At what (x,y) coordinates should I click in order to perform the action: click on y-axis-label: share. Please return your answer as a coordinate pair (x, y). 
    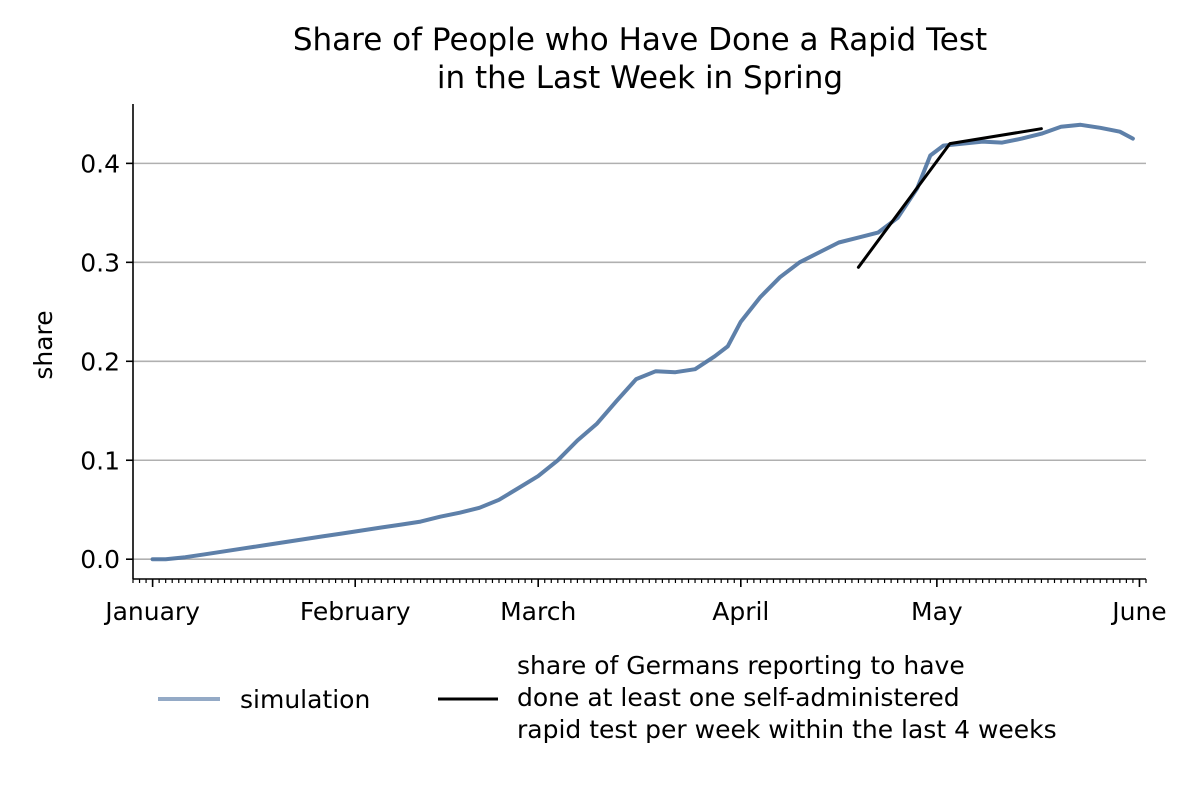
    Looking at the image, I should click on (43, 344).